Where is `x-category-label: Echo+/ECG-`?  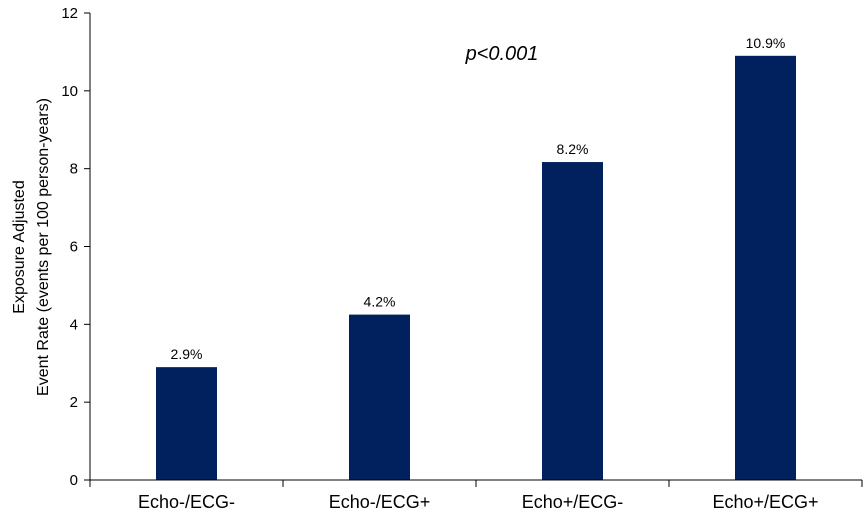
x-category-label: Echo+/ECG- is located at coordinates (573, 502).